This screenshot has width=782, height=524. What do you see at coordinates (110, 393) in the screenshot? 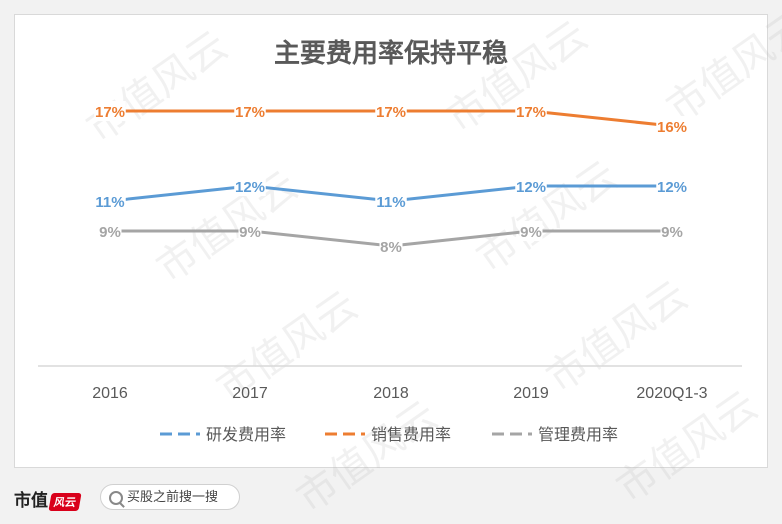
I see `x-tick-label: 2016` at bounding box center [110, 393].